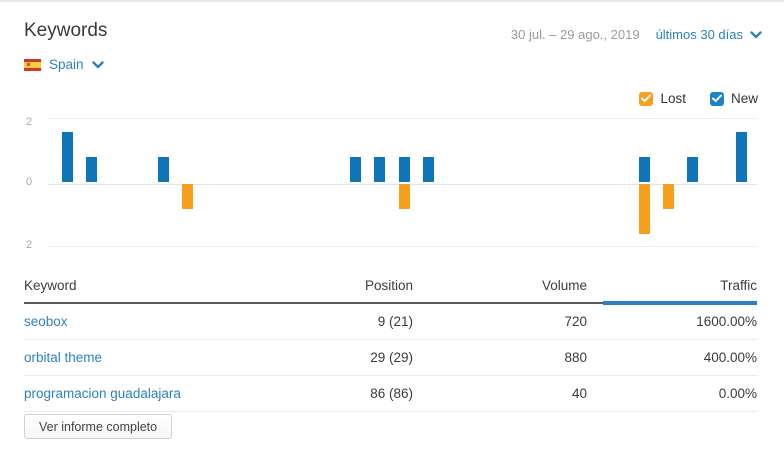 The height and width of the screenshot is (459, 784). I want to click on keyword-link: programacion guadalajara, so click(102, 393).